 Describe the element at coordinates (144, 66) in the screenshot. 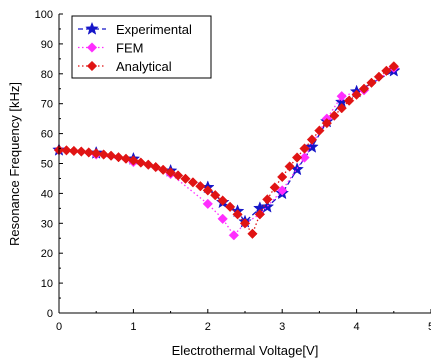

I see `legend-label: Analytical` at that location.